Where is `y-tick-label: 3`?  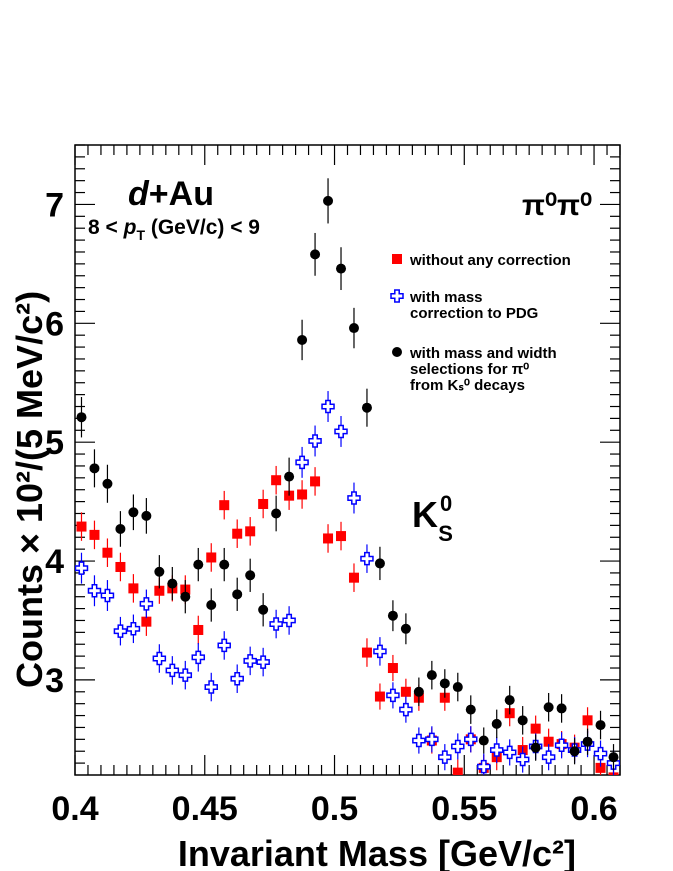
y-tick-label: 3 is located at coordinates (54, 681).